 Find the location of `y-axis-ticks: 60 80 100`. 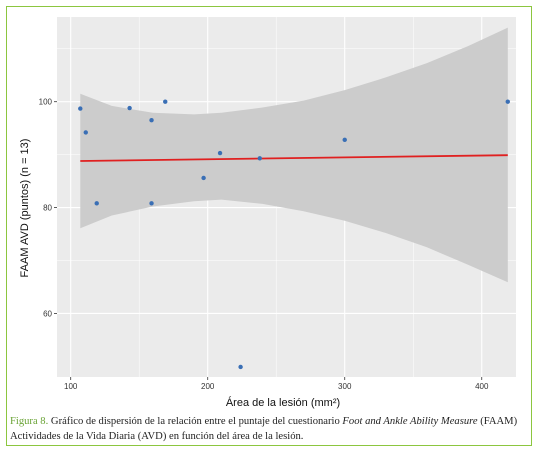

y-axis-ticks: 60 80 100 is located at coordinates (48, 208).